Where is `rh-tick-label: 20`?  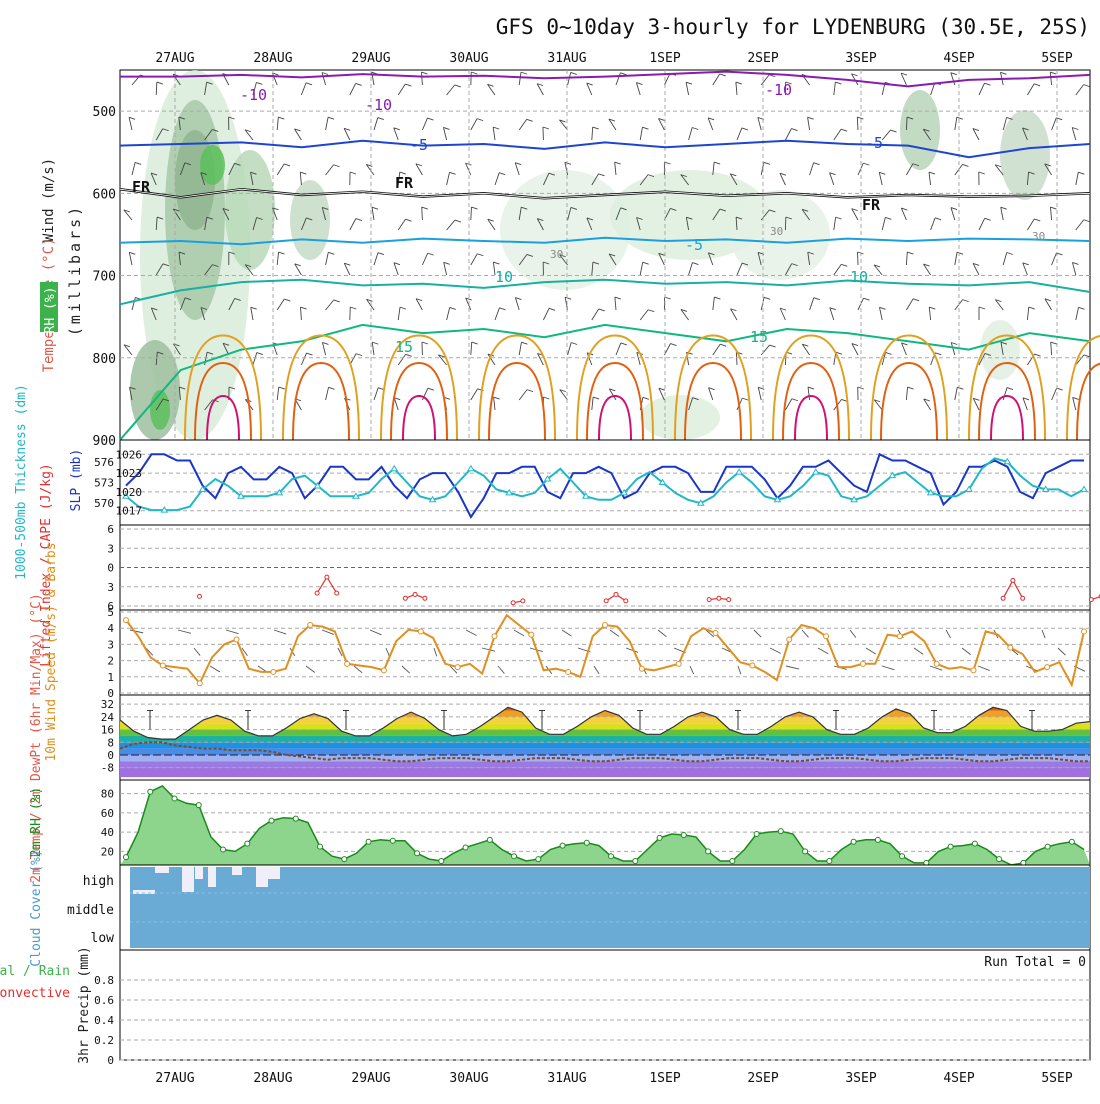
rh-tick-label: 20 is located at coordinates (107, 851).